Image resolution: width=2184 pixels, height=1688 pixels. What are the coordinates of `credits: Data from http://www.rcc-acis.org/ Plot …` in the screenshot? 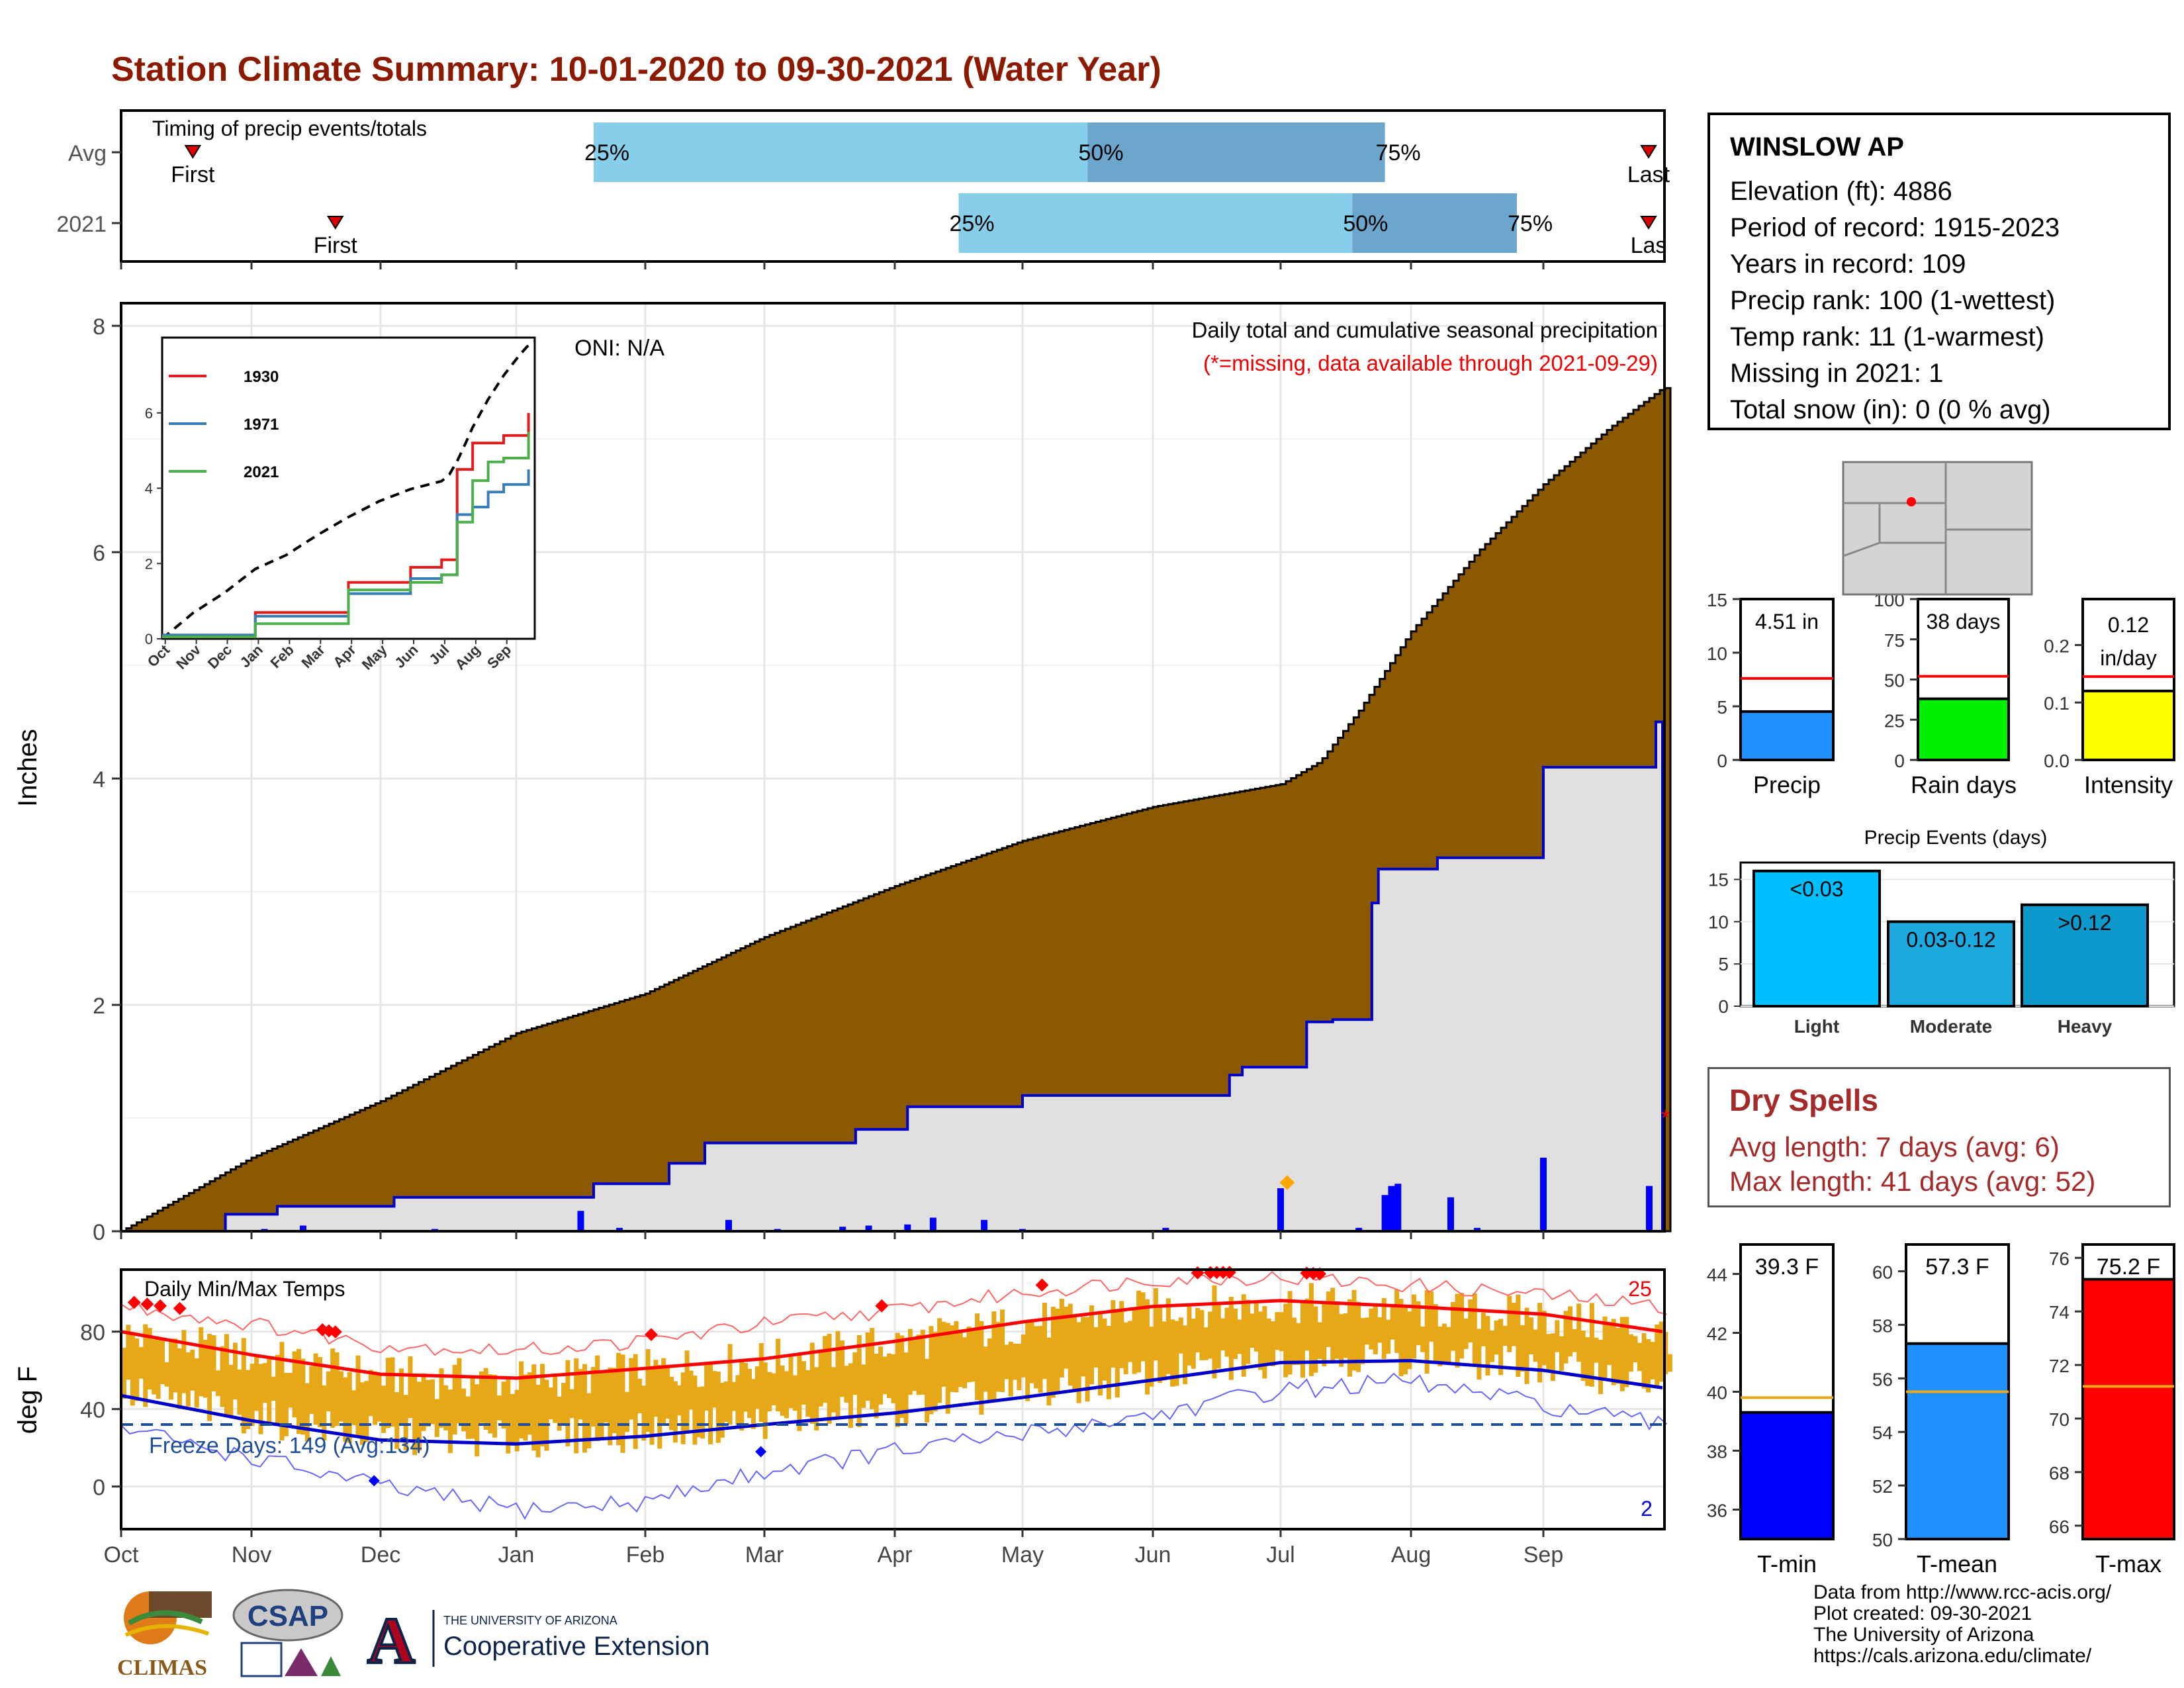 It's located at (1962, 1624).